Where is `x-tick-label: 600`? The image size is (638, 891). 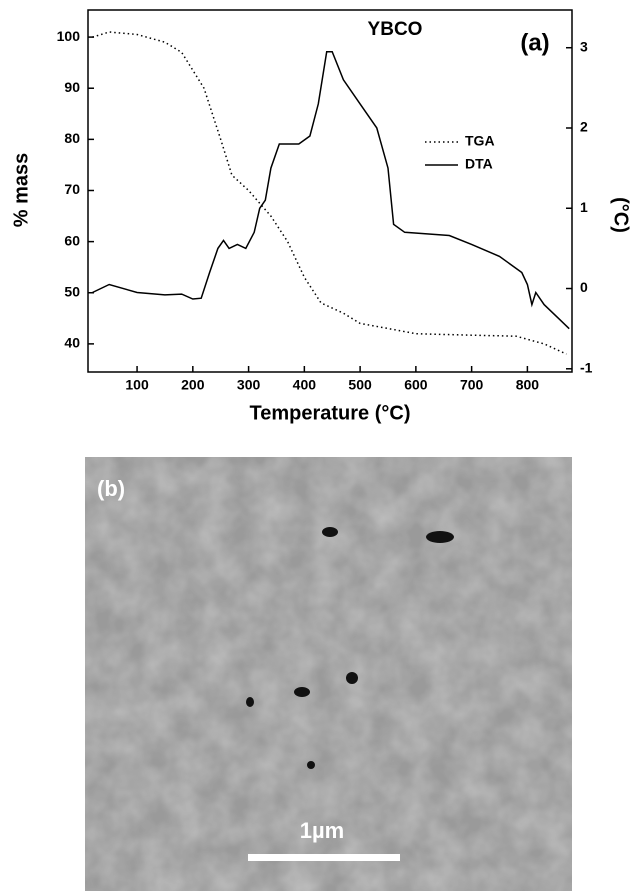
x-tick-label: 600 is located at coordinates (416, 385).